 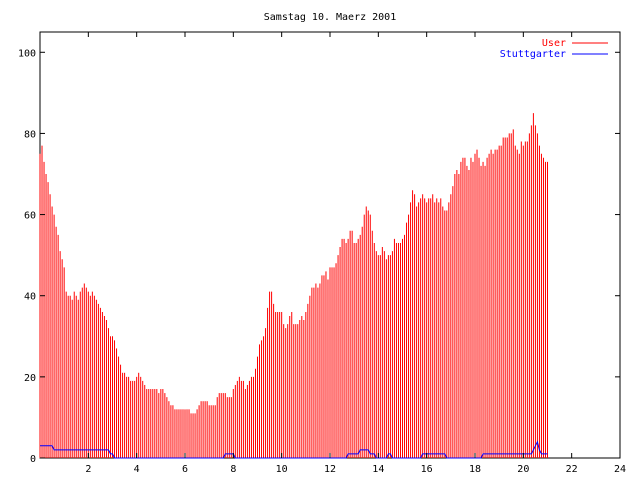 What do you see at coordinates (30, 134) in the screenshot?
I see `y-tick-label: 80` at bounding box center [30, 134].